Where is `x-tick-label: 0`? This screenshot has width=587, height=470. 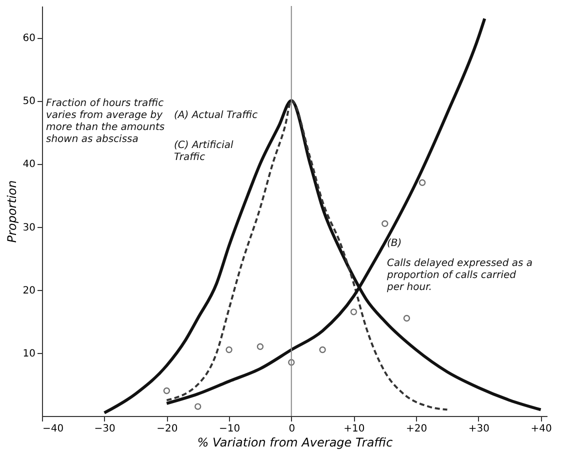
x-tick-label: 0 is located at coordinates (292, 429).